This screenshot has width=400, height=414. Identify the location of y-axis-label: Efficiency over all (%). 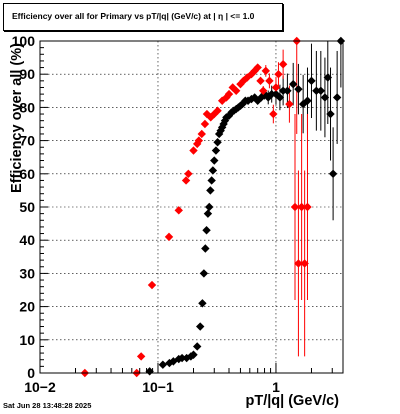
(17, 118).